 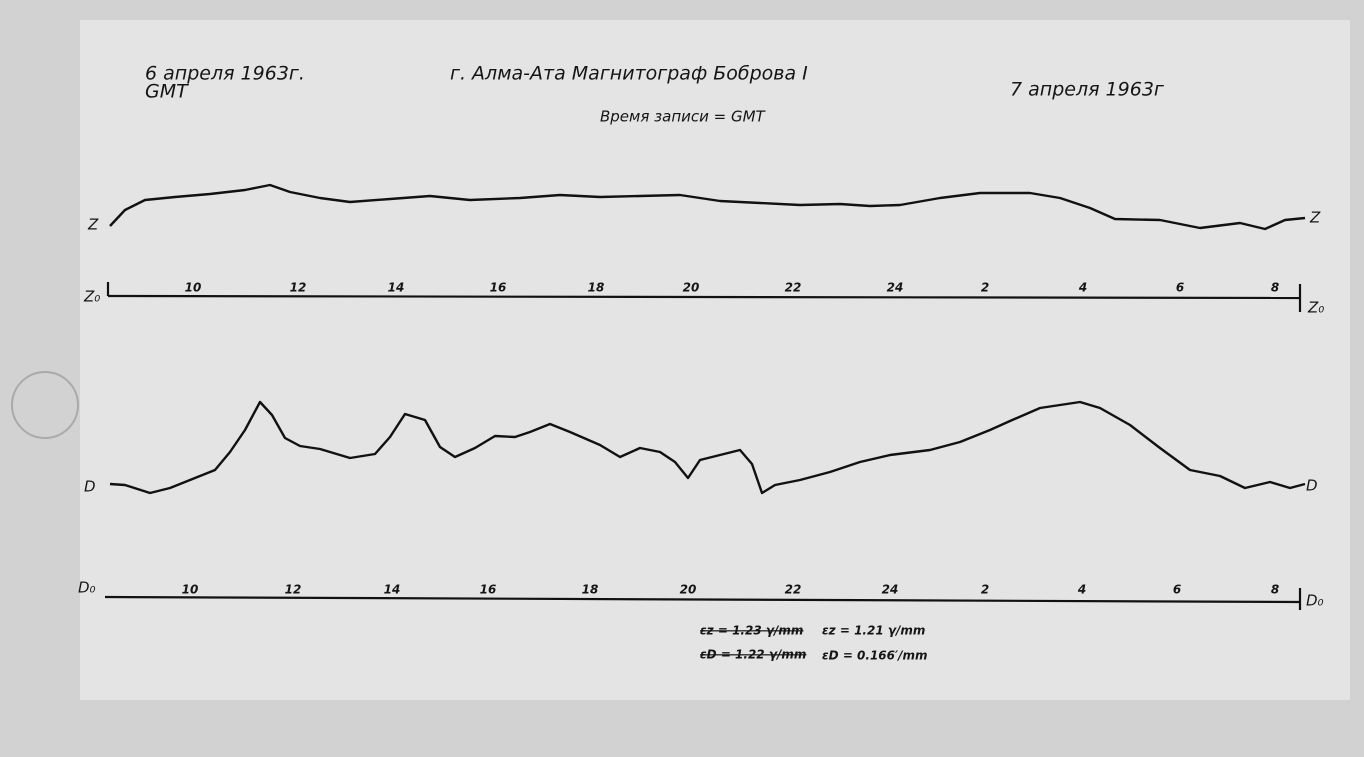 What do you see at coordinates (704, 297) in the screenshot?
I see `z-baseline` at bounding box center [704, 297].